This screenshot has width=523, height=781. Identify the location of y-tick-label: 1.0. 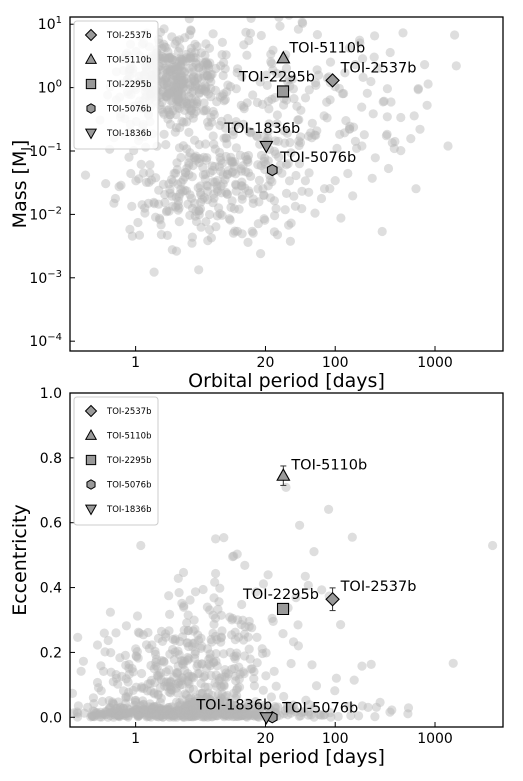
(51, 394).